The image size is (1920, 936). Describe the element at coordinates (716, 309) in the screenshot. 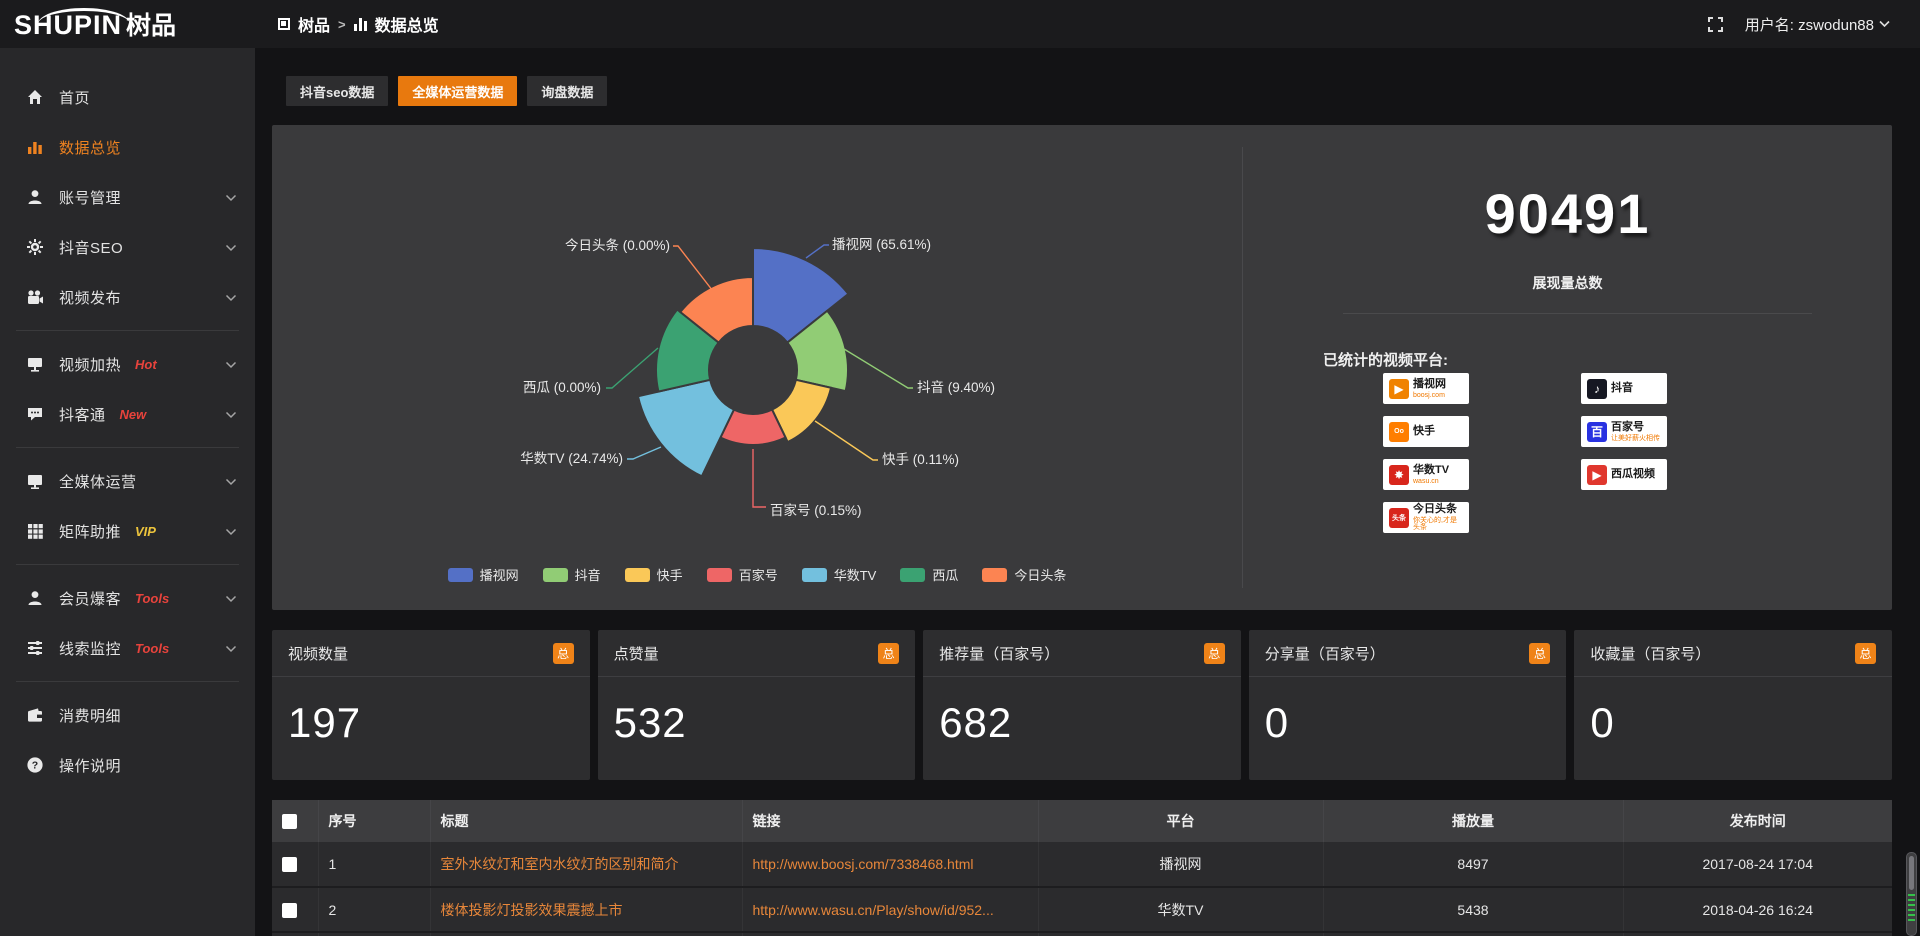

I see `pie-slice-今日头条` at that location.